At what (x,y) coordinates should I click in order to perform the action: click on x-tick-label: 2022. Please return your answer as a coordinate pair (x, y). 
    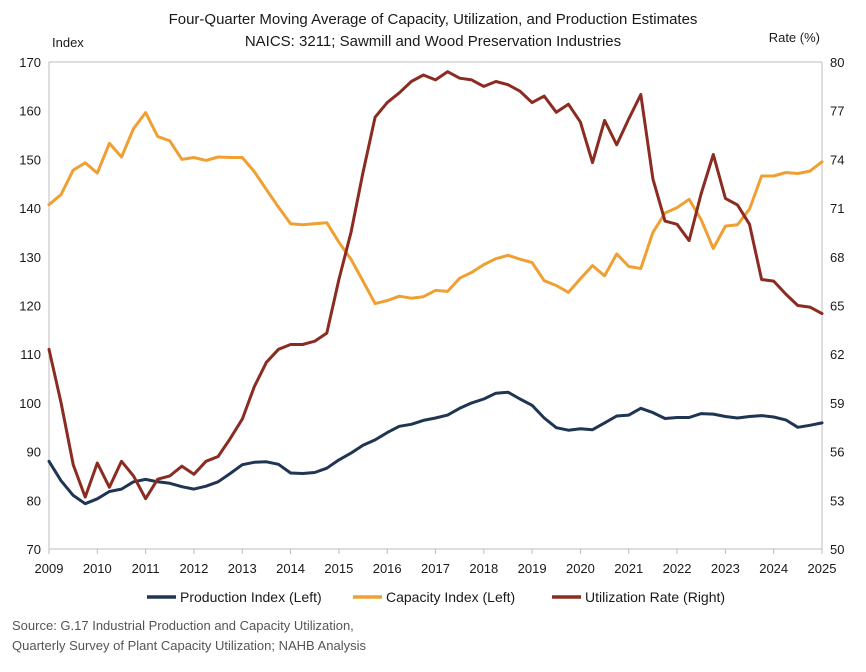
    Looking at the image, I should click on (677, 568).